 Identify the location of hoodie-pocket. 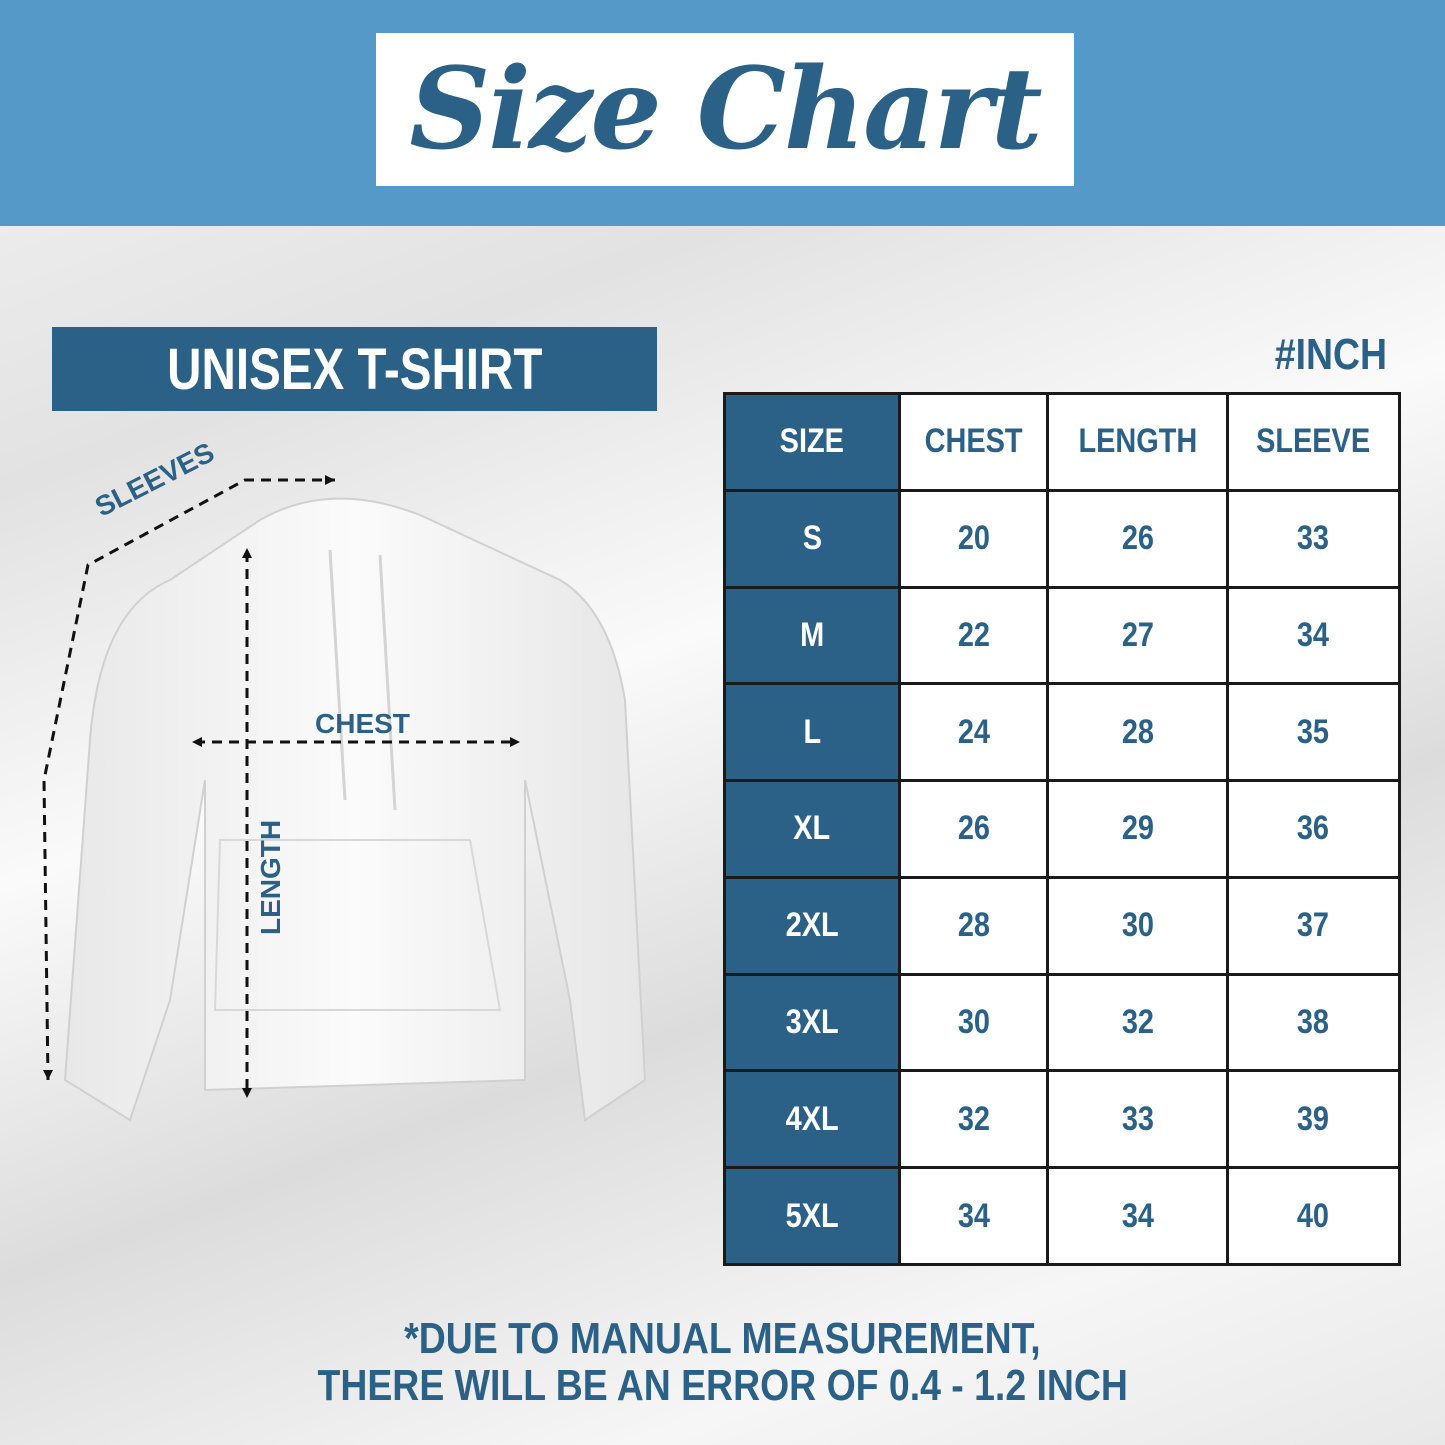
(357, 925).